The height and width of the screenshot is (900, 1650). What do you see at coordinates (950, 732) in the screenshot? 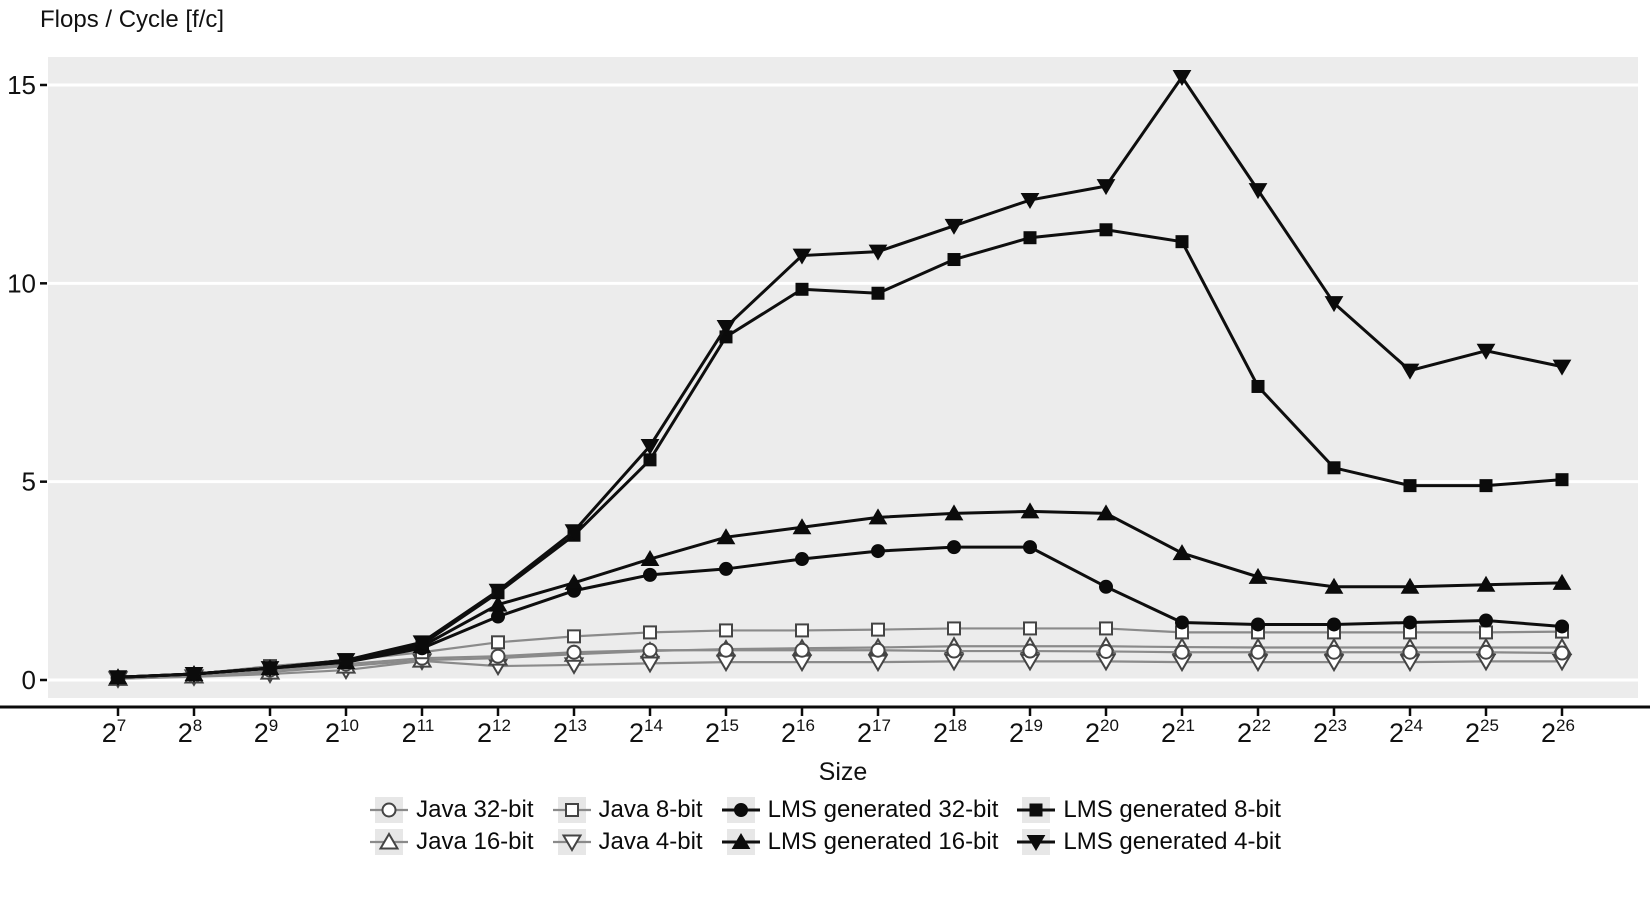
I see `x-tick-label: 218` at bounding box center [950, 732].